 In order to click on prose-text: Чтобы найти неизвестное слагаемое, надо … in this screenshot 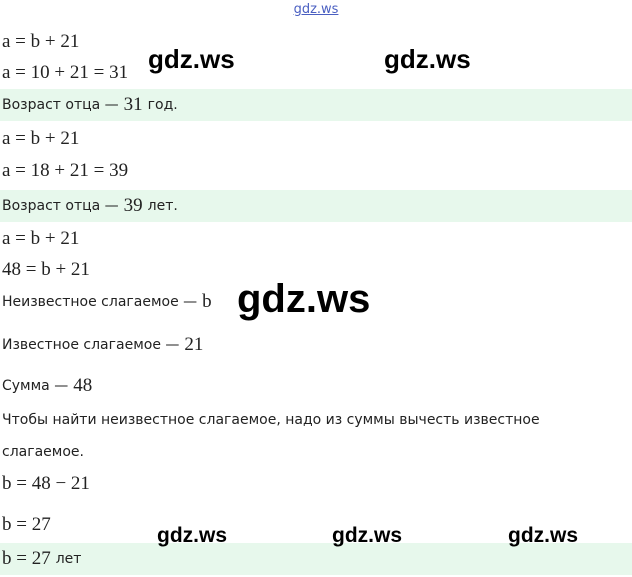, I will do `click(271, 420)`.